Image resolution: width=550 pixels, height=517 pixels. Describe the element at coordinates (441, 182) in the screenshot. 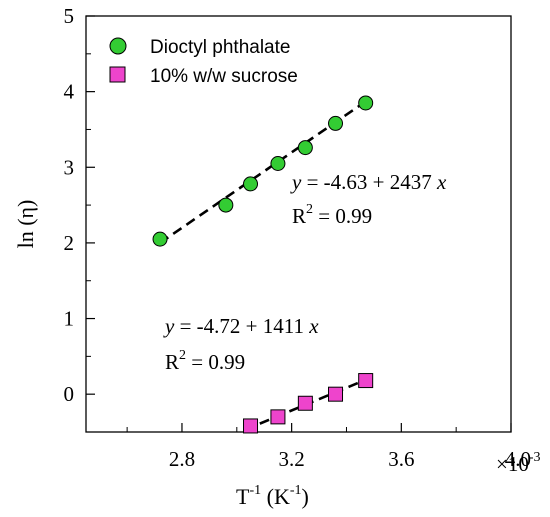

I see `fit-equation-dioctyl-x: x` at that location.